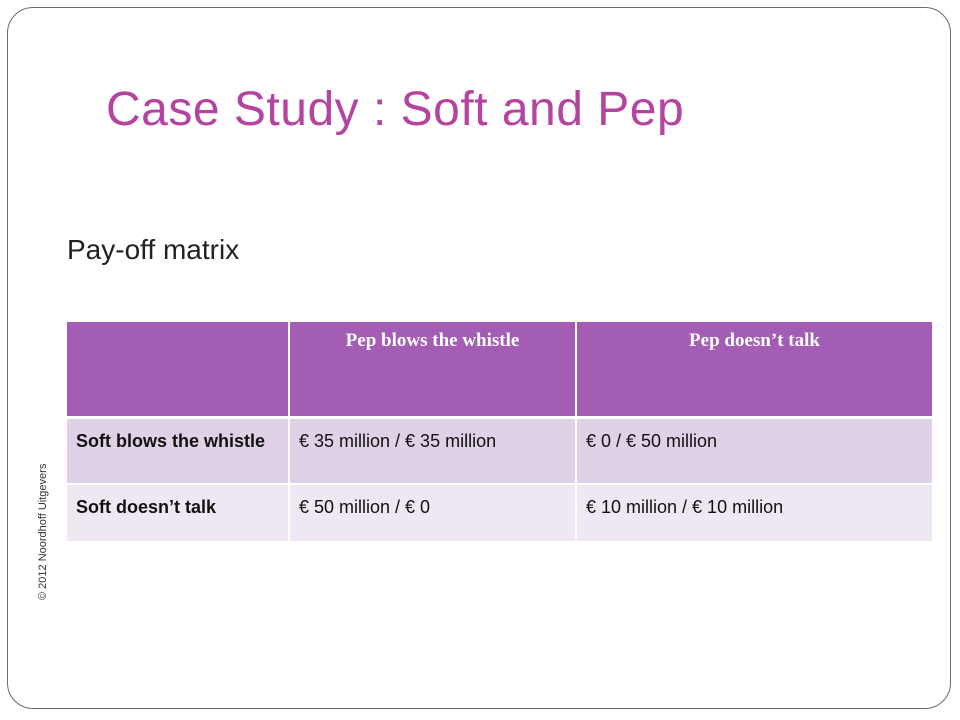  What do you see at coordinates (754, 513) in the screenshot?
I see `table-cell: € 10 million / € 10 million` at bounding box center [754, 513].